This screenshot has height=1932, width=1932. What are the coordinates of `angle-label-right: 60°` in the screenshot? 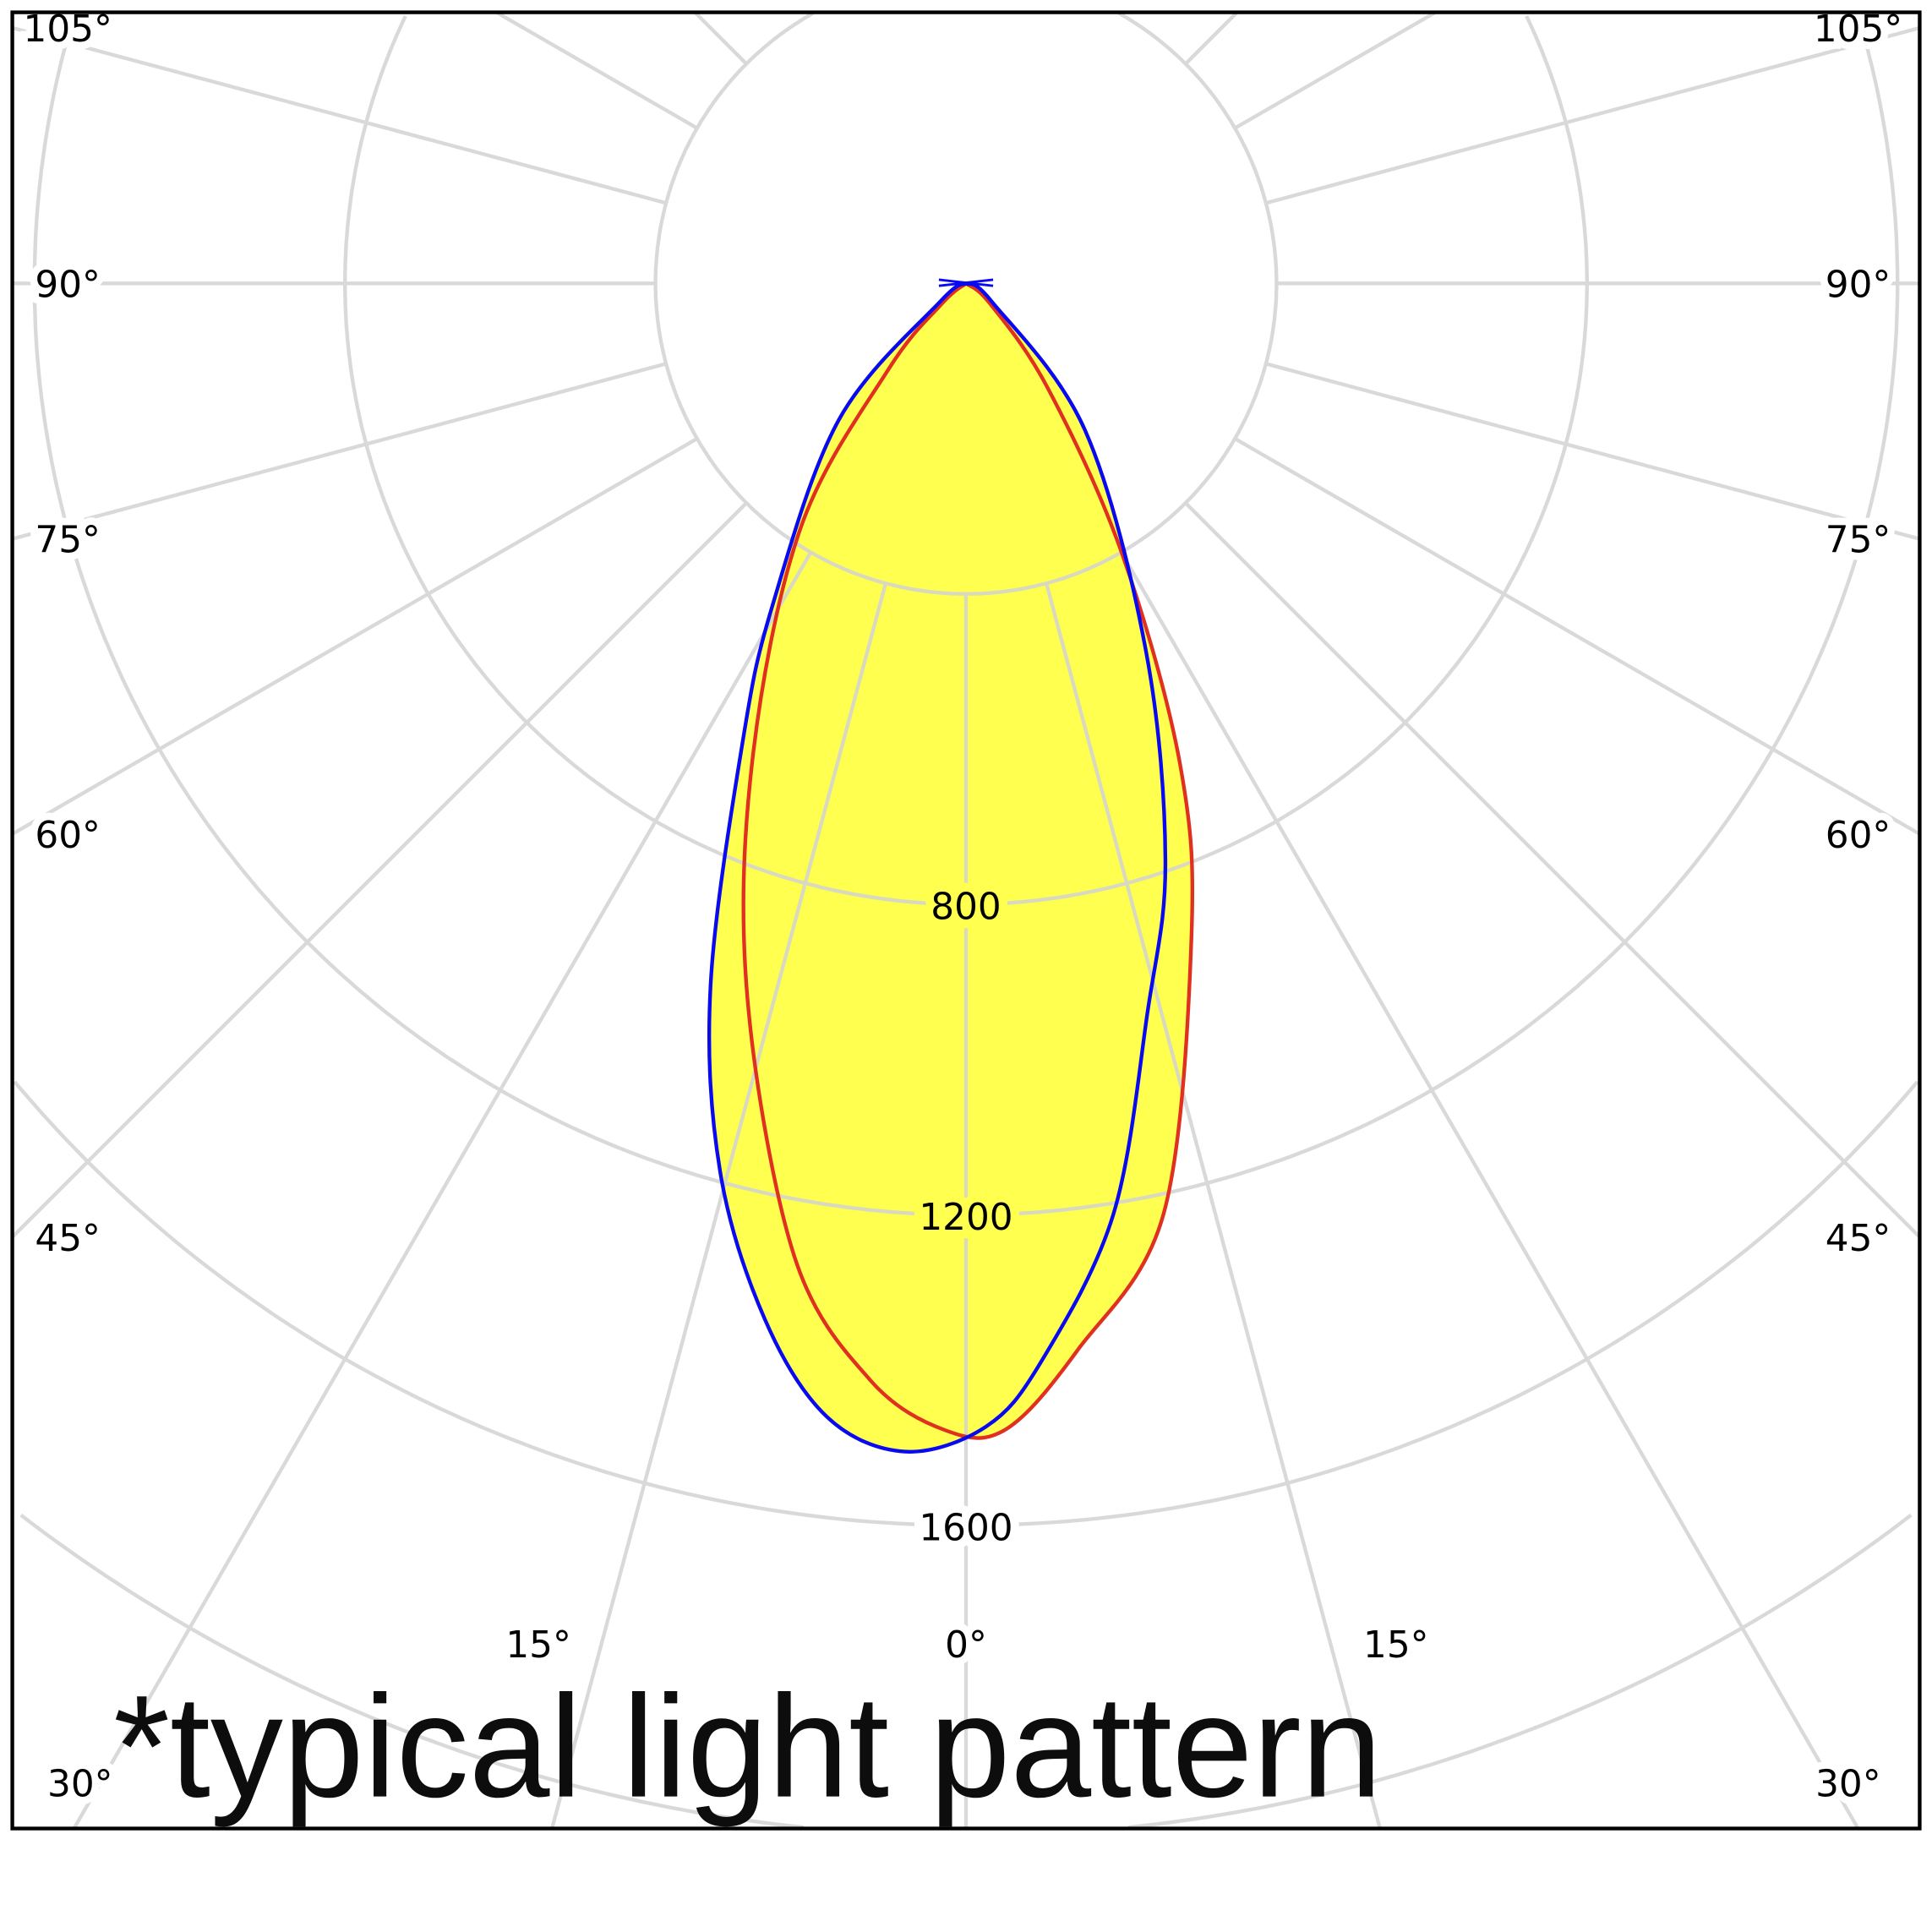 It's located at (1858, 835).